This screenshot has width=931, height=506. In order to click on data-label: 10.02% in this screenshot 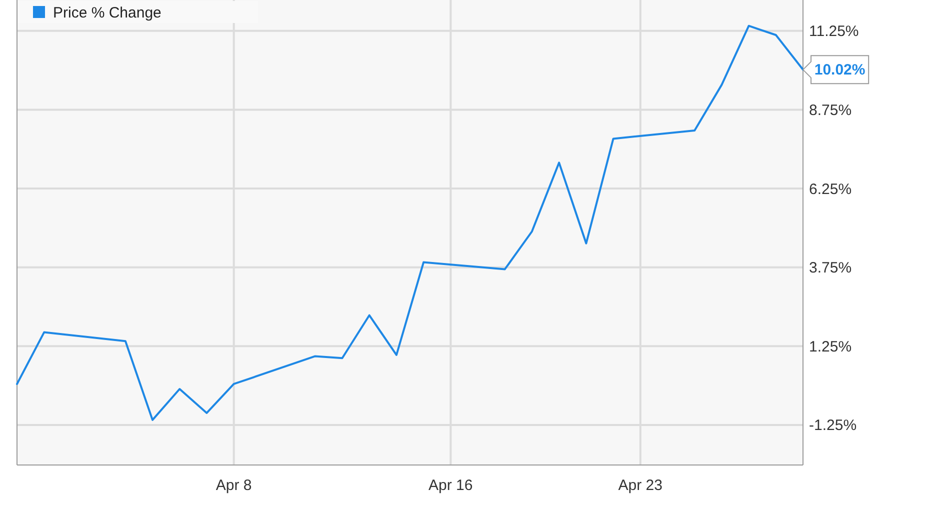, I will do `click(840, 70)`.